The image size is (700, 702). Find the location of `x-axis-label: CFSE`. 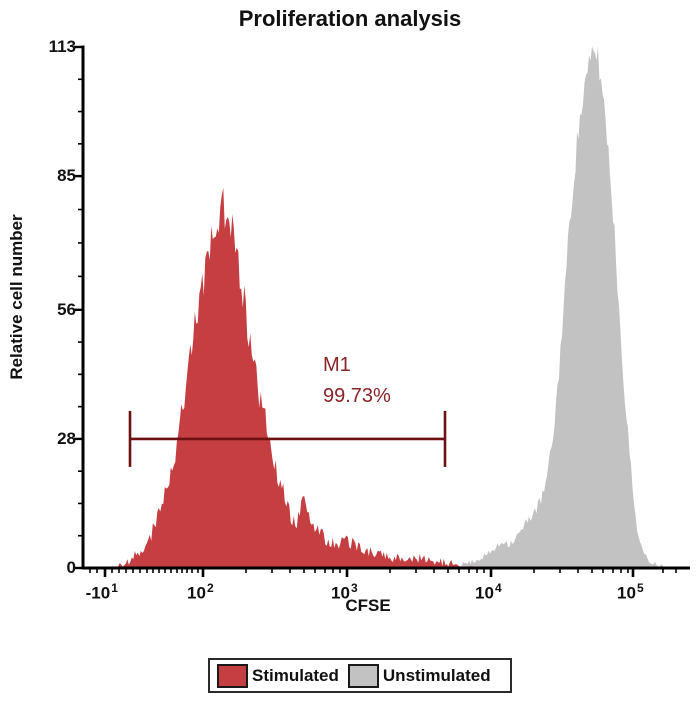

x-axis-label: CFSE is located at coordinates (368, 605).